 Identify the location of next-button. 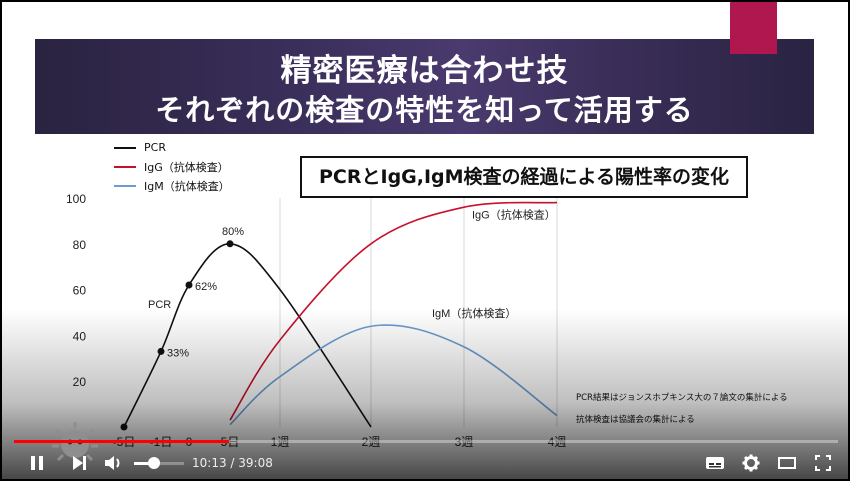
(79, 463).